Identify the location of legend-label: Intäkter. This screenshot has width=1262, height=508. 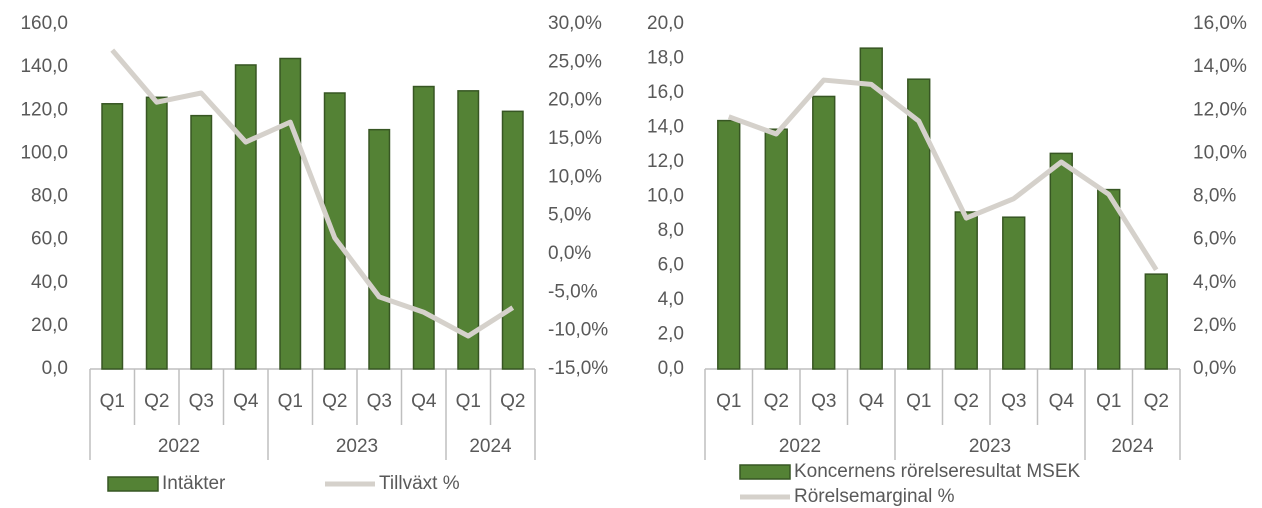
(194, 483).